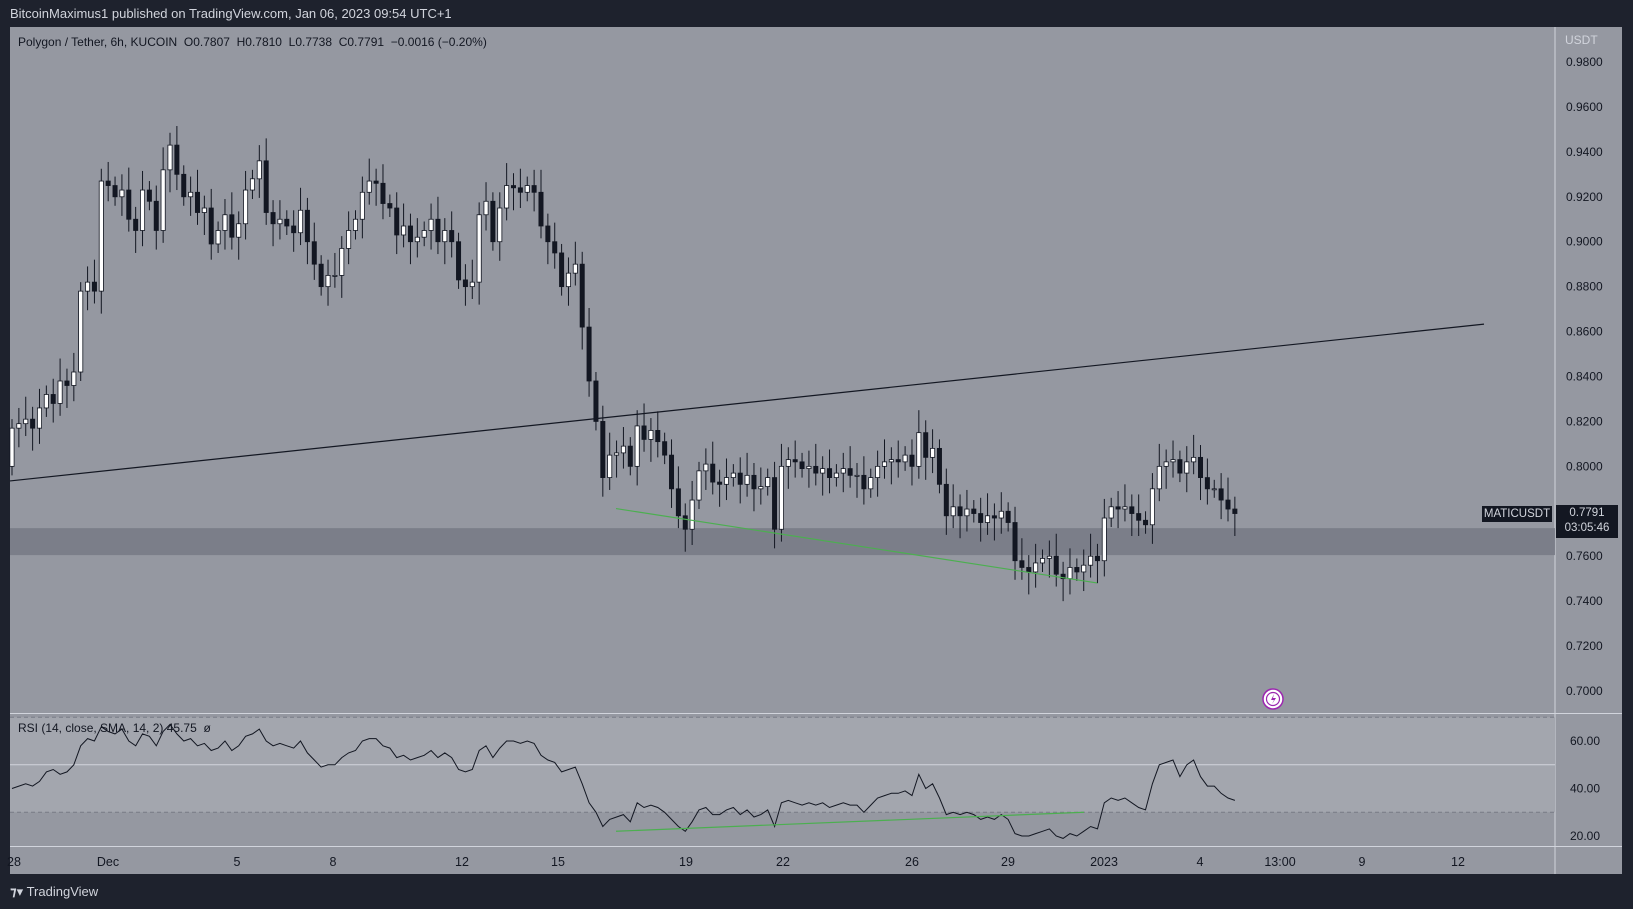 Image resolution: width=1633 pixels, height=909 pixels. I want to click on price-tick-label: 0.9800, so click(1584, 62).